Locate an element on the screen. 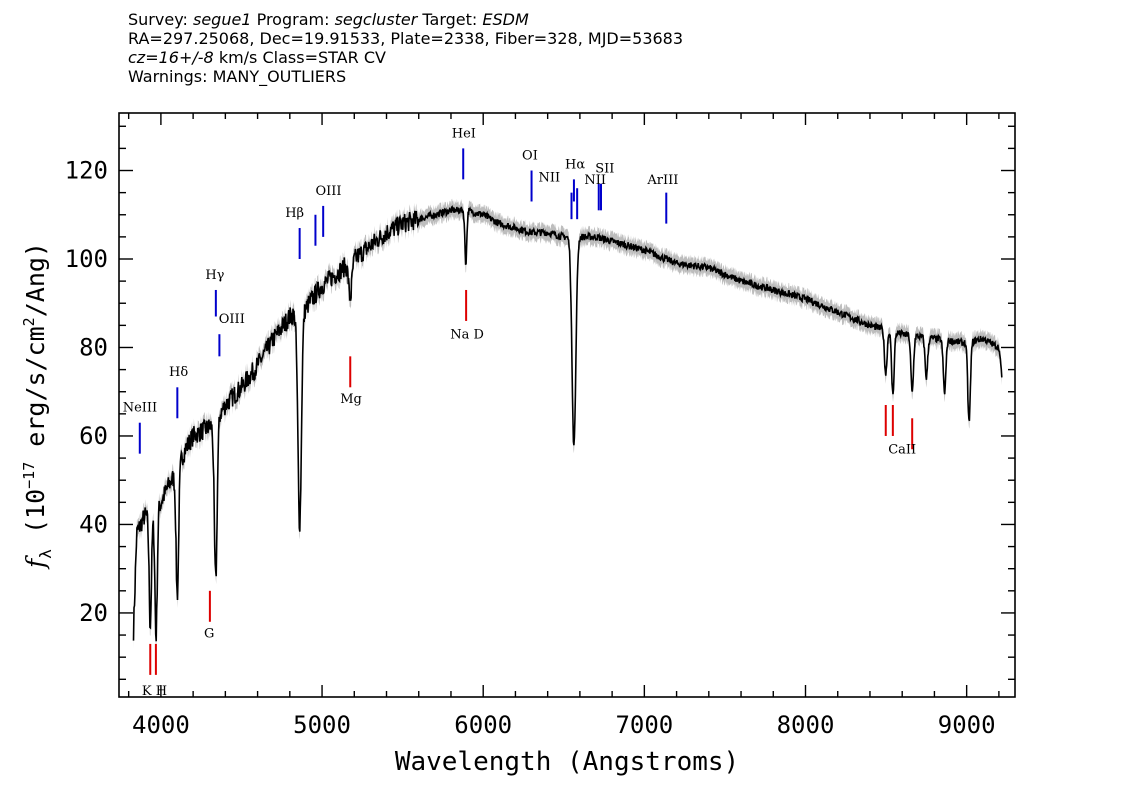  y-tick-label: 20 is located at coordinates (93, 613).